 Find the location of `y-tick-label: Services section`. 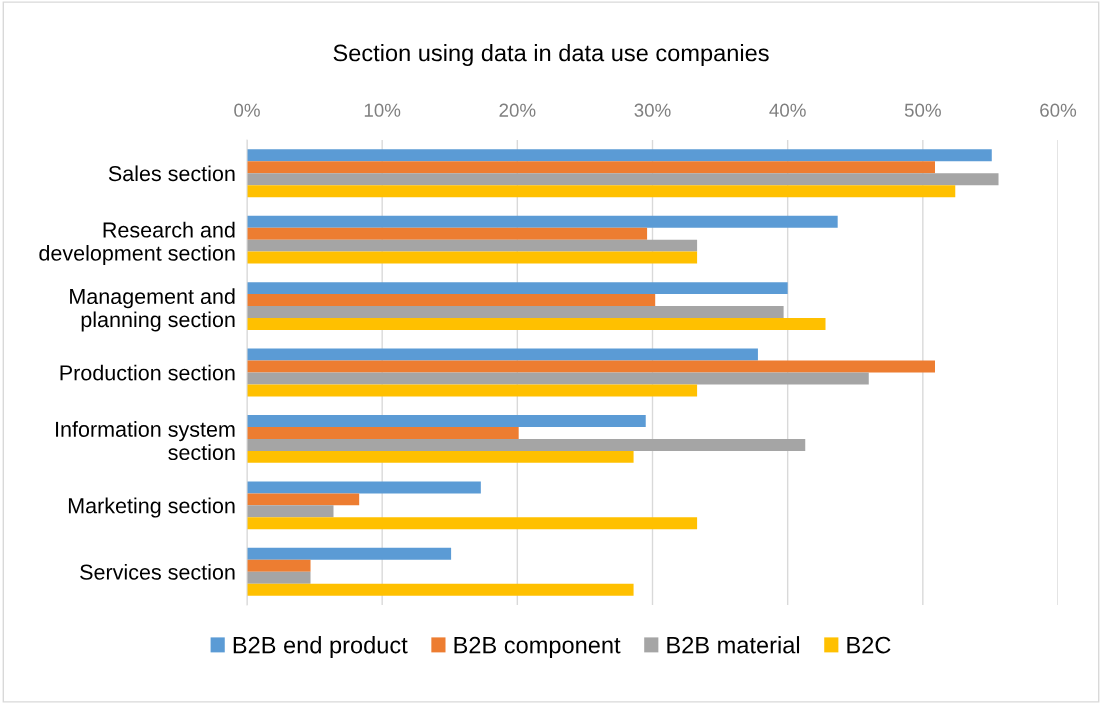

y-tick-label: Services section is located at coordinates (157, 571).